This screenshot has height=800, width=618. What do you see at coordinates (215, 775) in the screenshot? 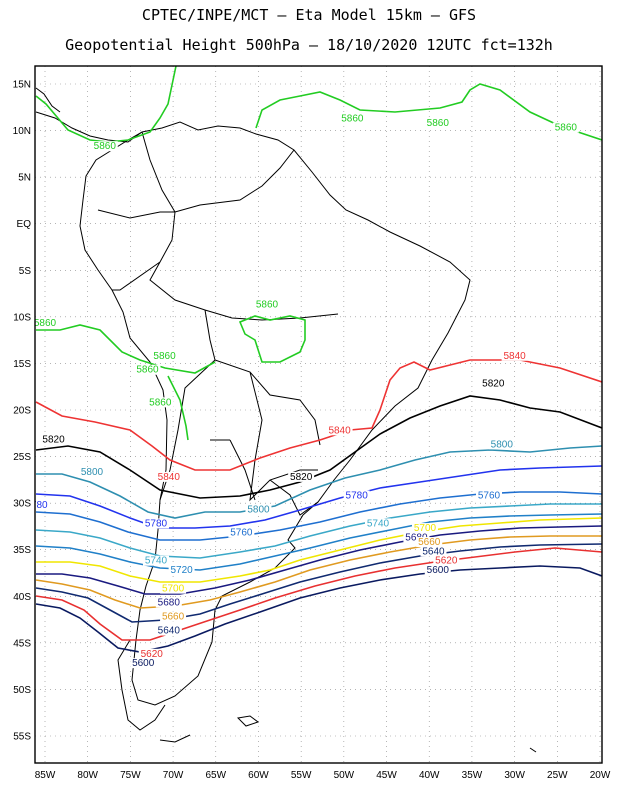
I see `lon-tick-label: 65W` at bounding box center [215, 775].